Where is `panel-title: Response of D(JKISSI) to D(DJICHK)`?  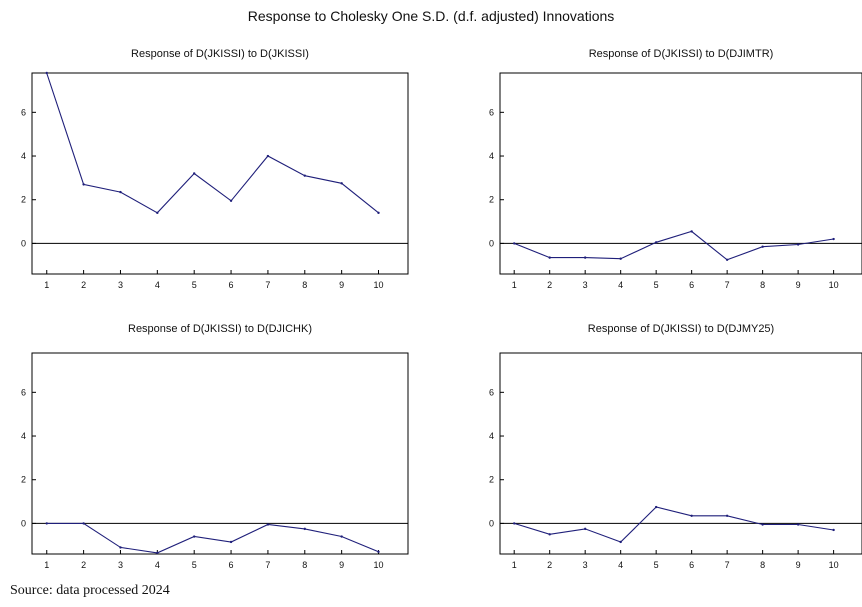
panel-title: Response of D(JKISSI) to D(DJICHK) is located at coordinates (220, 329).